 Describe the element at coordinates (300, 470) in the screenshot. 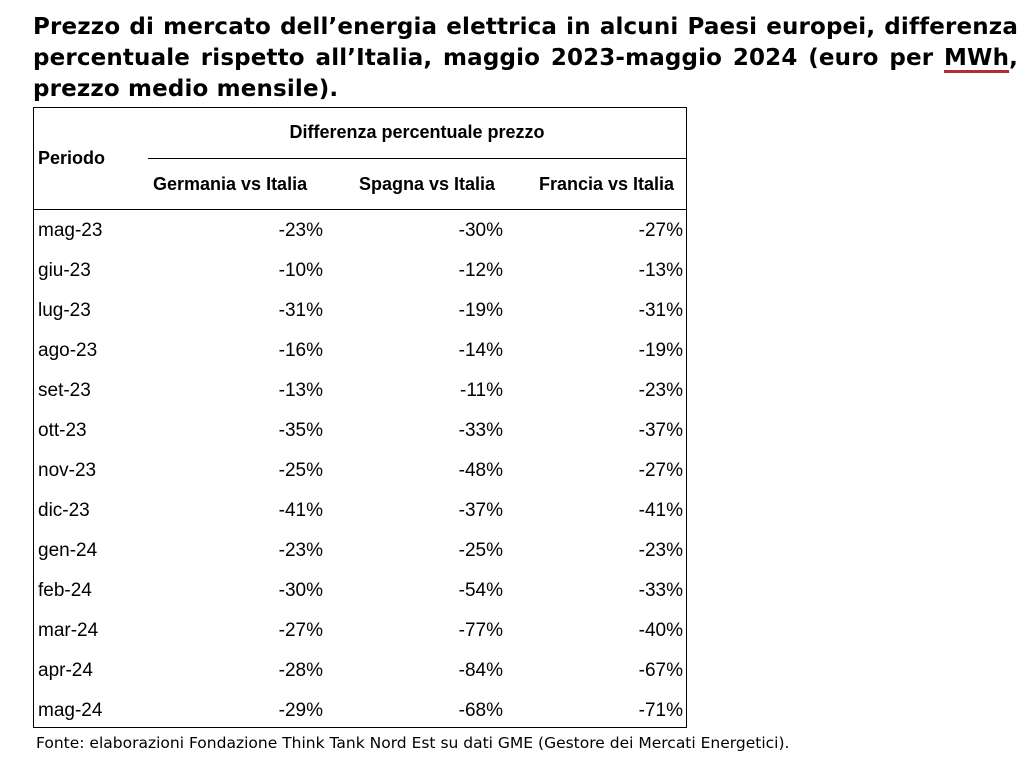

I see `germania-value-cell: -25%` at that location.